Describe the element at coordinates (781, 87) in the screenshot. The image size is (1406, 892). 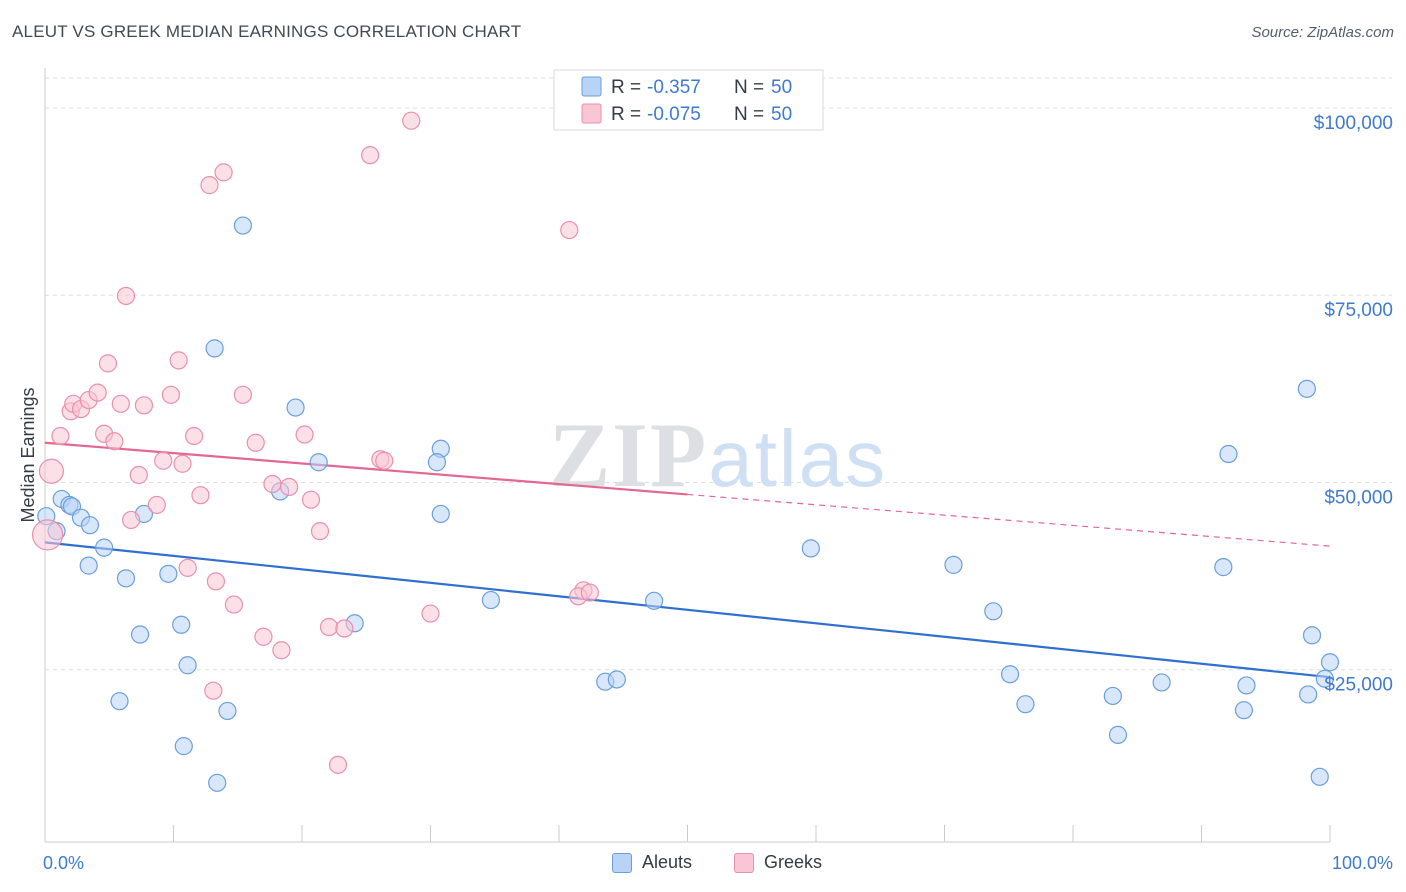
I see `legend-n-value-aleuts: 50` at that location.